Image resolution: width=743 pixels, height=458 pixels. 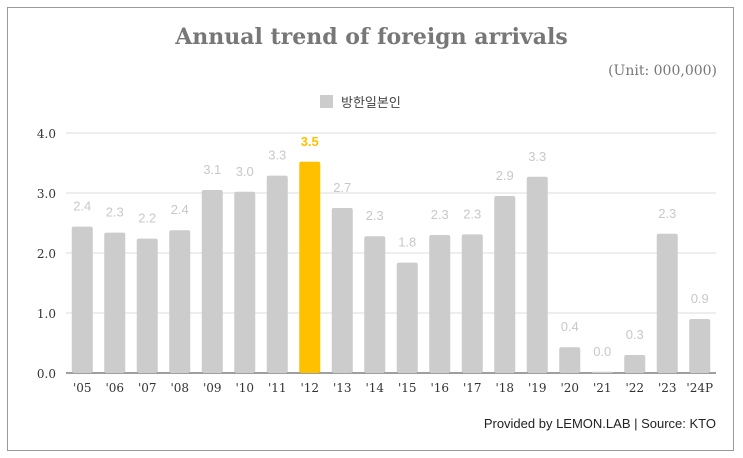 I want to click on x-tick-label: '18, so click(x=504, y=388).